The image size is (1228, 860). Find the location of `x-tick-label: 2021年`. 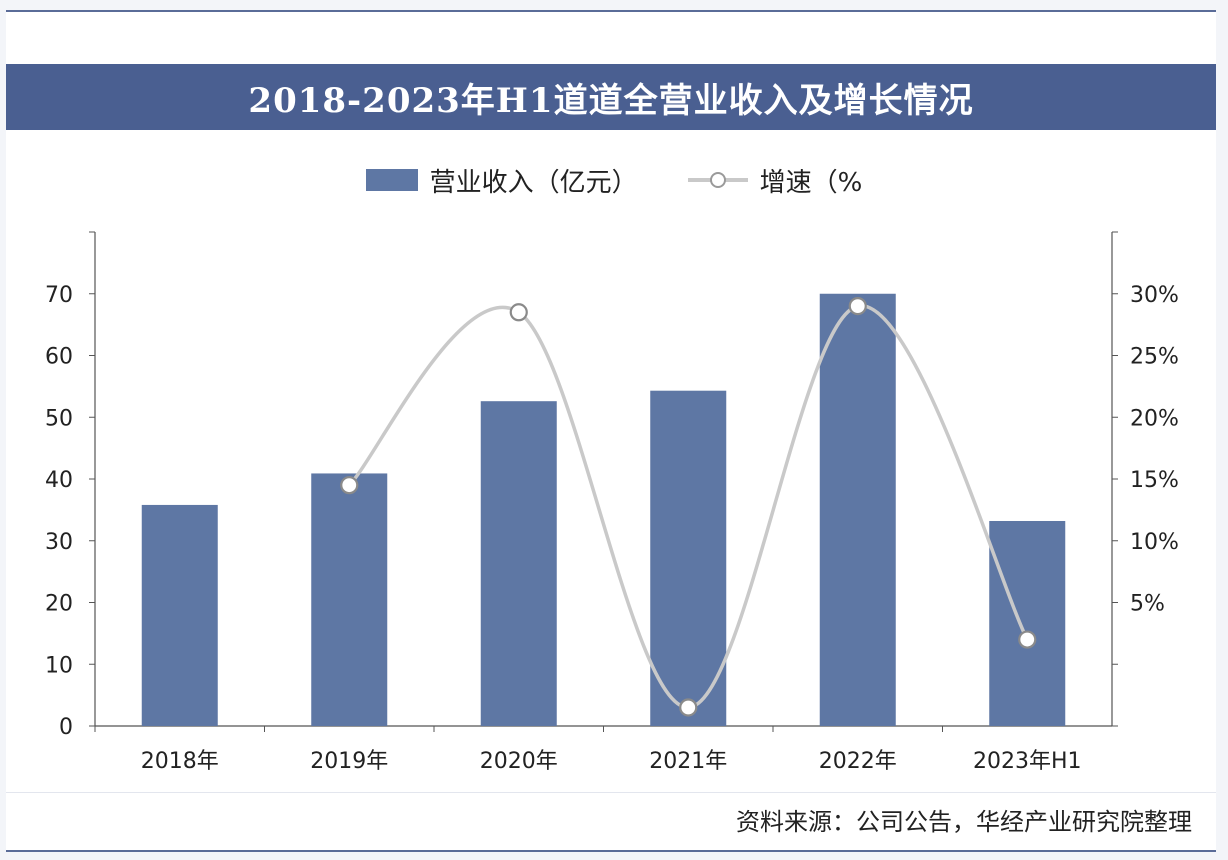

x-tick-label: 2021年 is located at coordinates (688, 761).